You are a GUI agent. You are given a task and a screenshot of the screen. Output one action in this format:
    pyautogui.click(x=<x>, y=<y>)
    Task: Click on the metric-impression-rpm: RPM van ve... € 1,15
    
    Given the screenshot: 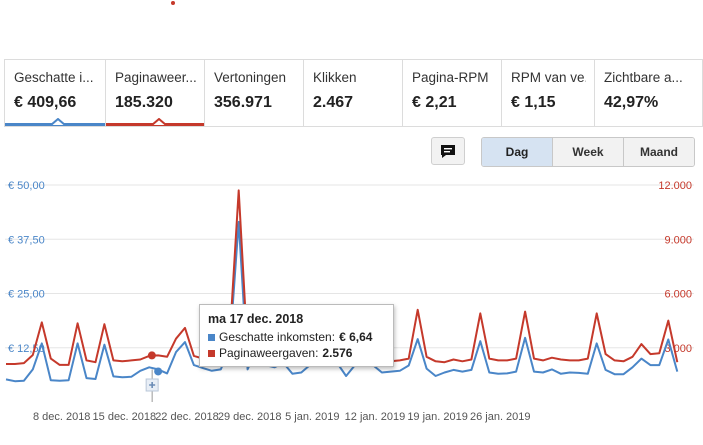 What is the action you would take?
    pyautogui.click(x=548, y=93)
    